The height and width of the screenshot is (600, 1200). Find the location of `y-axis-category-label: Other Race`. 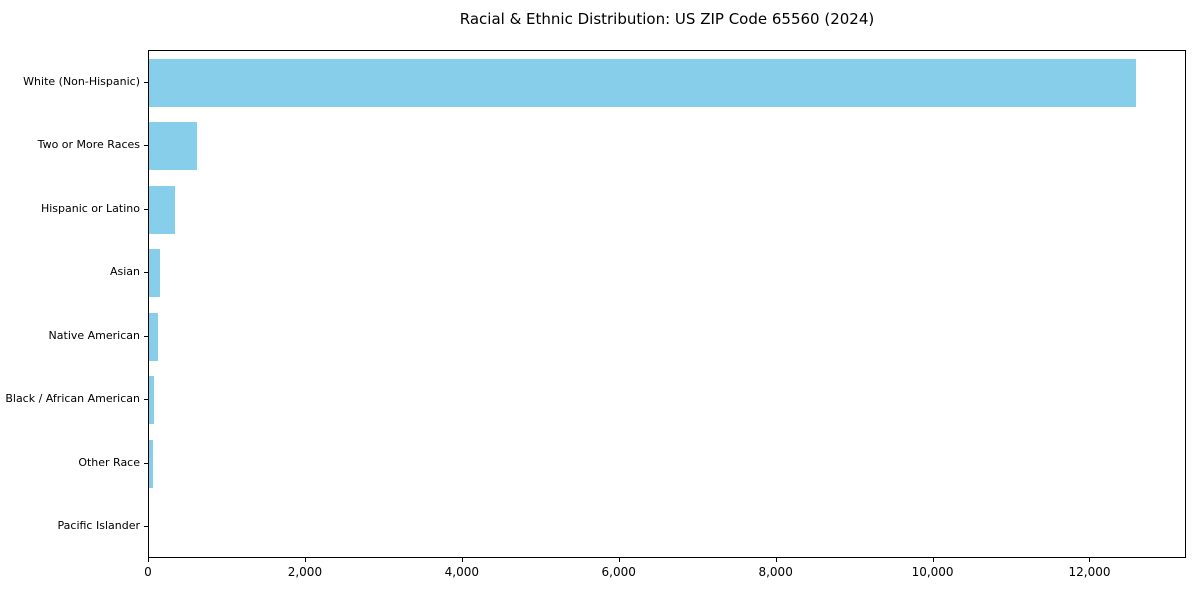

y-axis-category-label: Other Race is located at coordinates (109, 462).